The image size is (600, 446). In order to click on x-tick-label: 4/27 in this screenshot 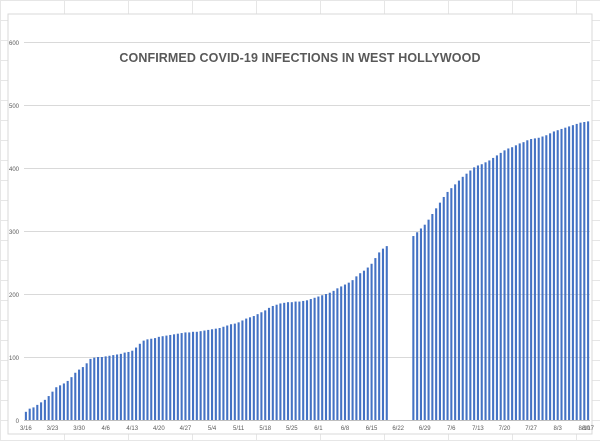, I will do `click(186, 429)`.